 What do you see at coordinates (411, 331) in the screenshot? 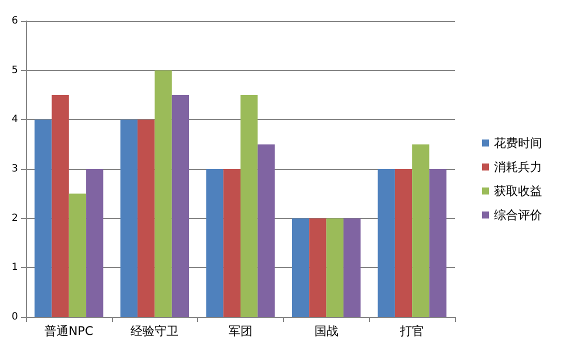
I see `x-tick-label: 打官` at bounding box center [411, 331].